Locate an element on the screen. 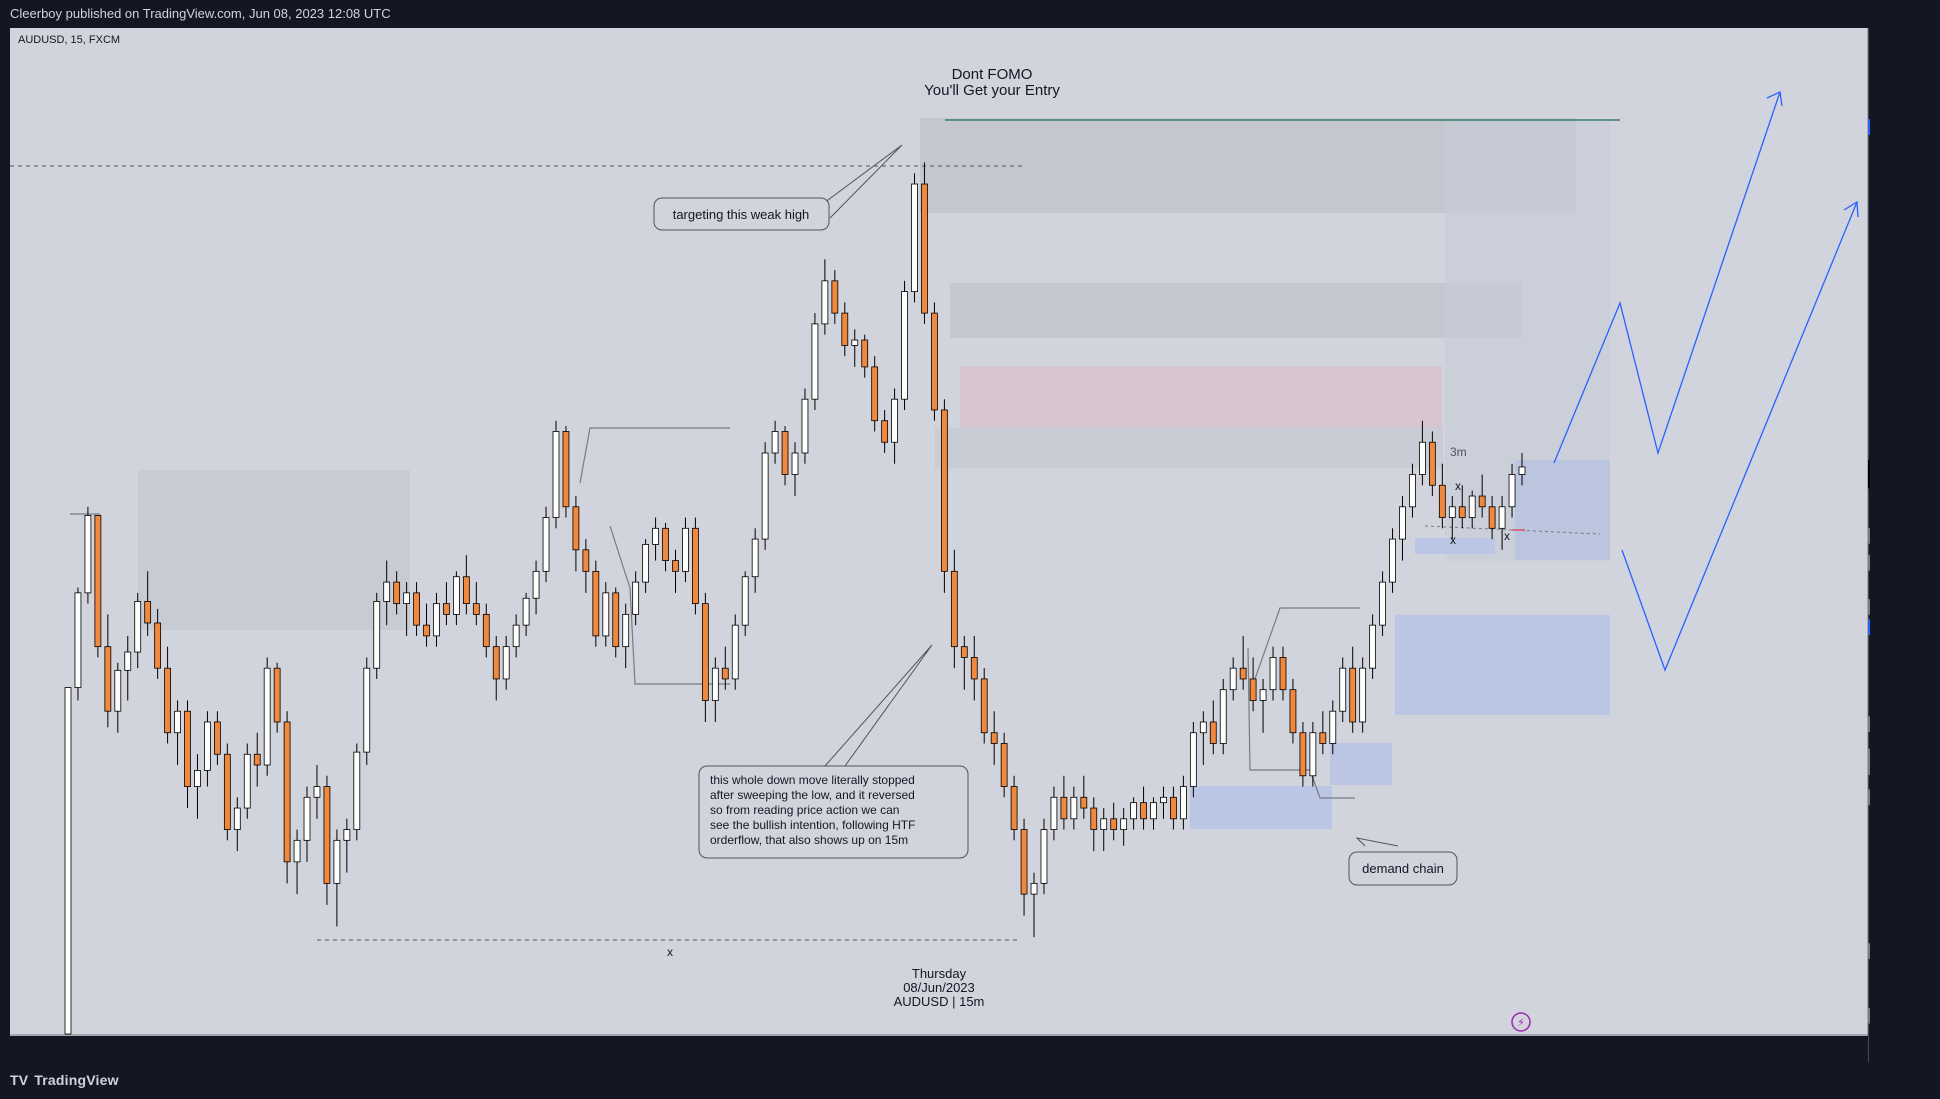 Image resolution: width=1940 pixels, height=1099 pixels. x-mark-4: x is located at coordinates (1507, 536).